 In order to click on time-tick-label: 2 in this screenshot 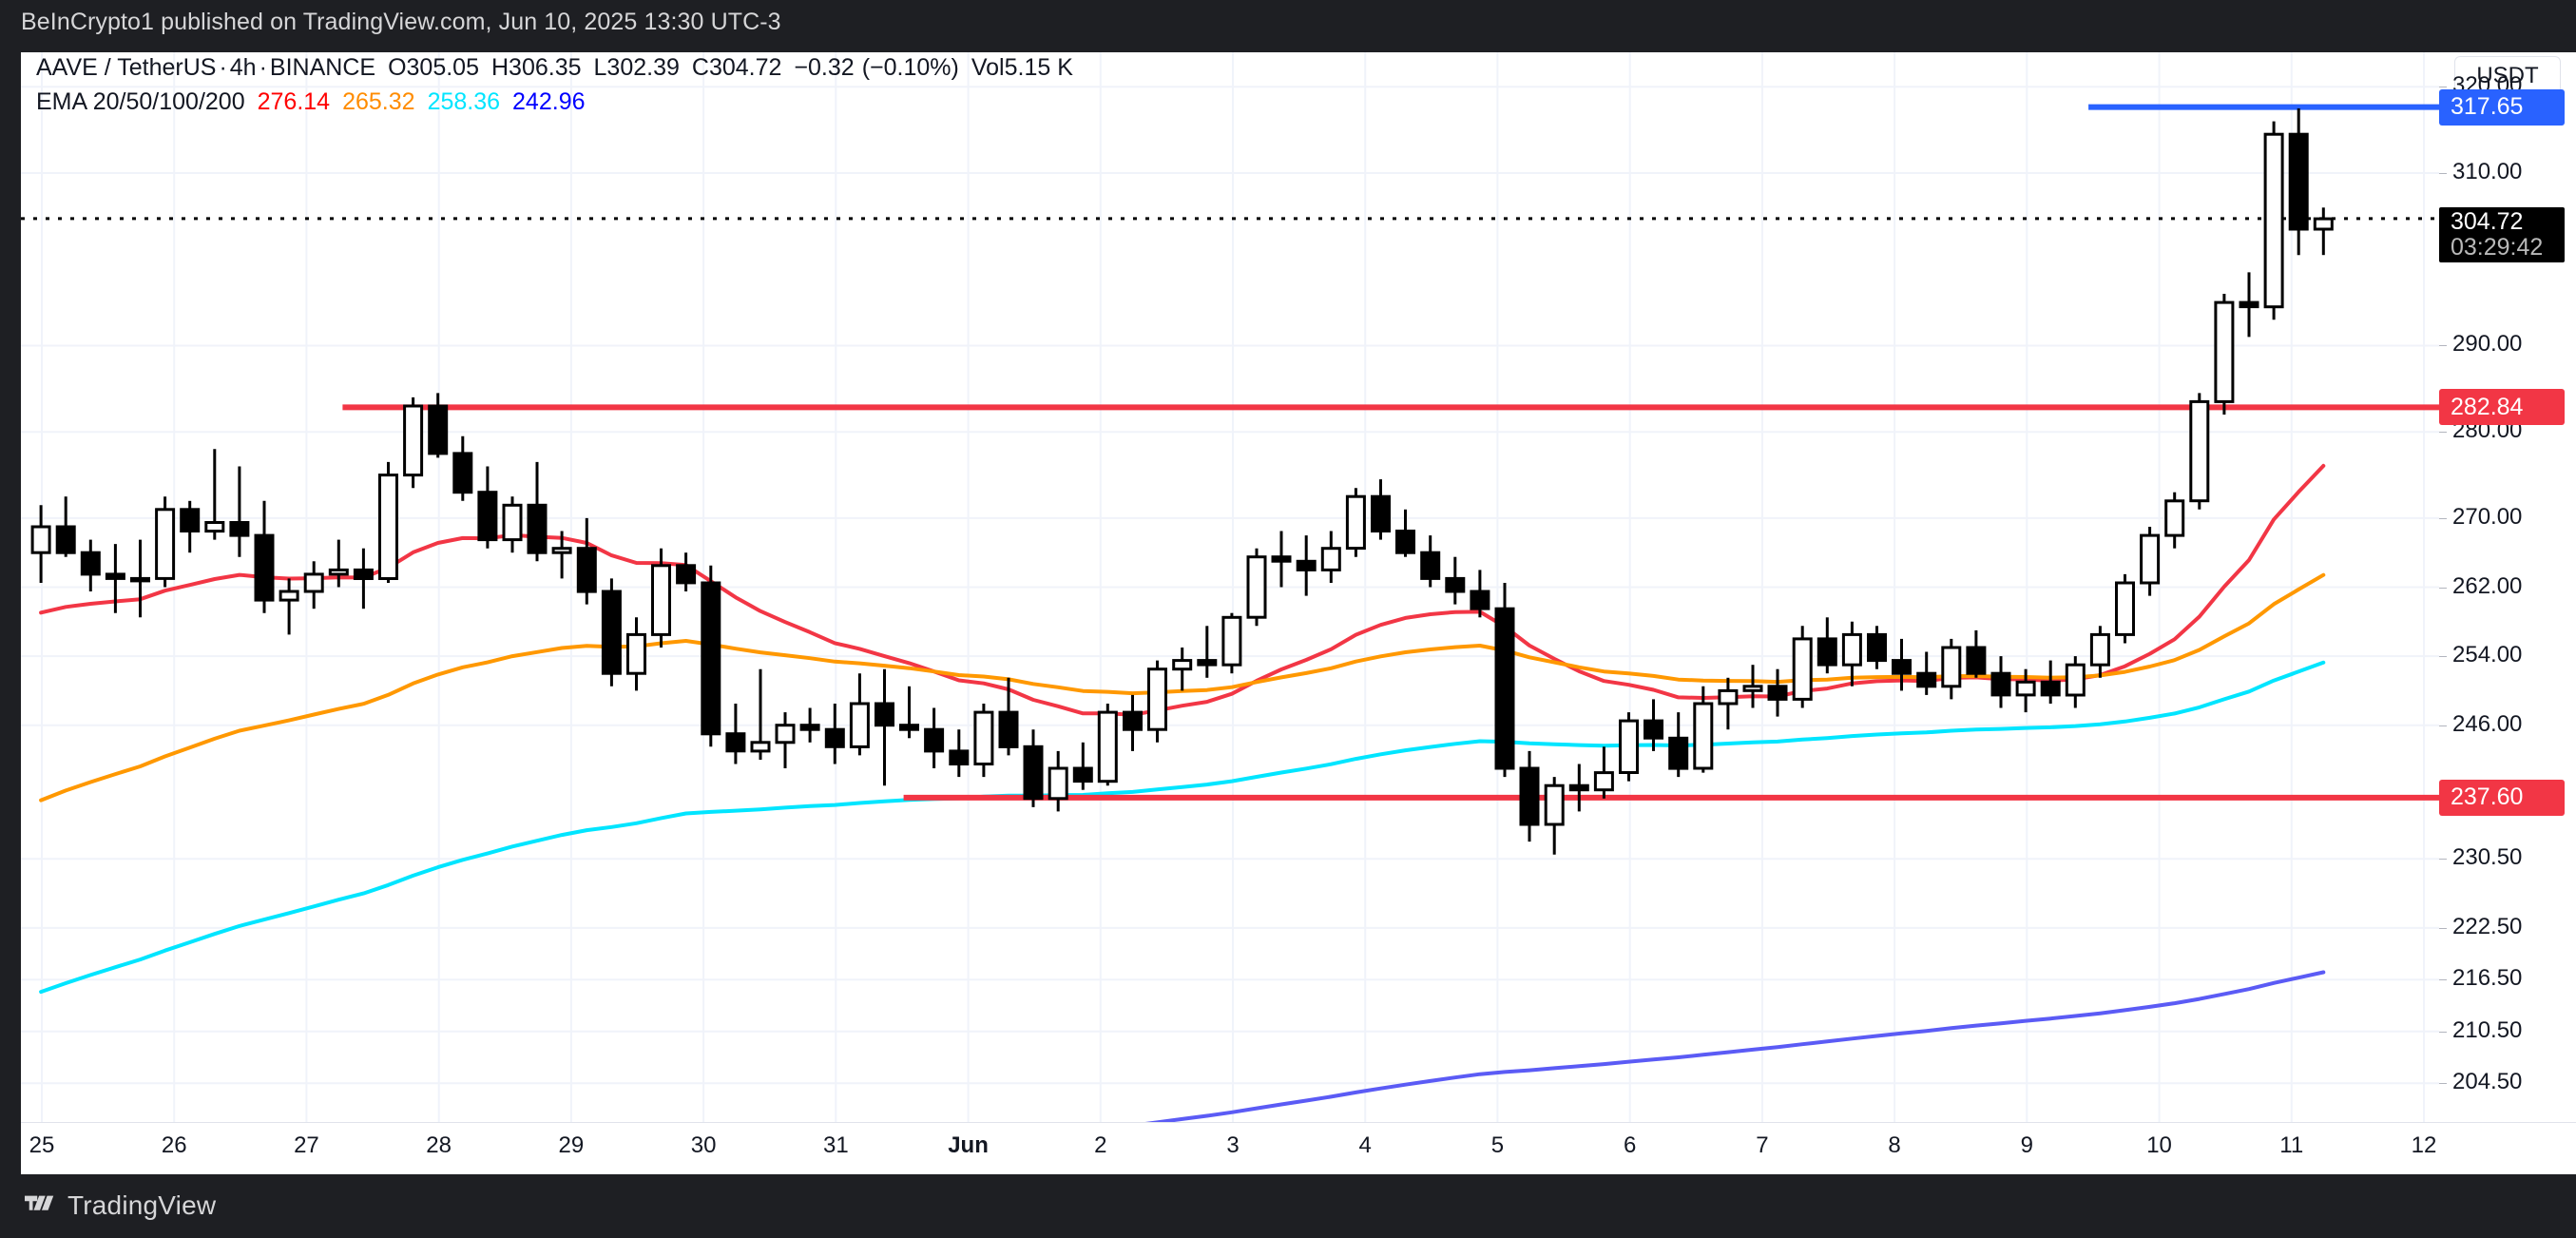, I will do `click(1100, 1145)`.